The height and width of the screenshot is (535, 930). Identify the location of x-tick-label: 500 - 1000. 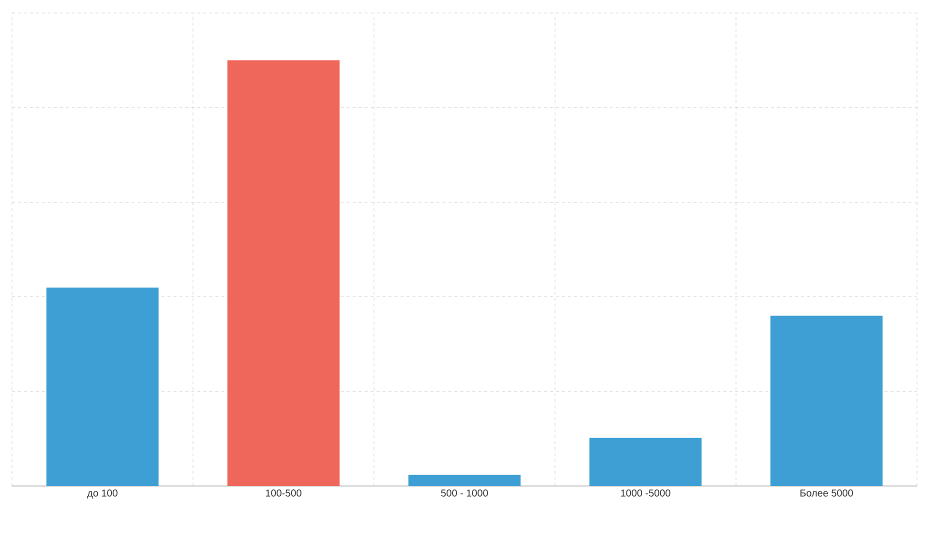
(464, 493).